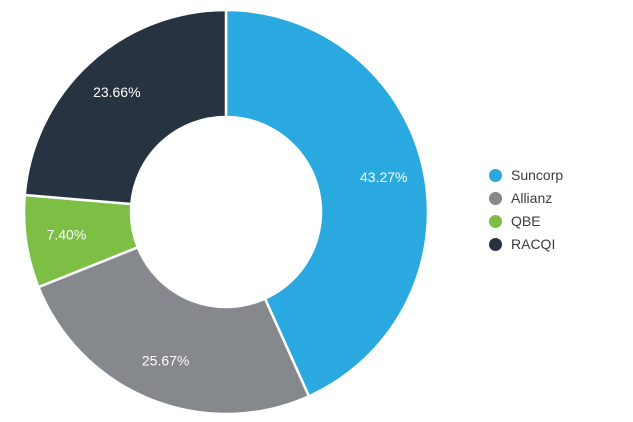 This screenshot has height=422, width=633. I want to click on slice-value-label: 23.66%, so click(116, 92).